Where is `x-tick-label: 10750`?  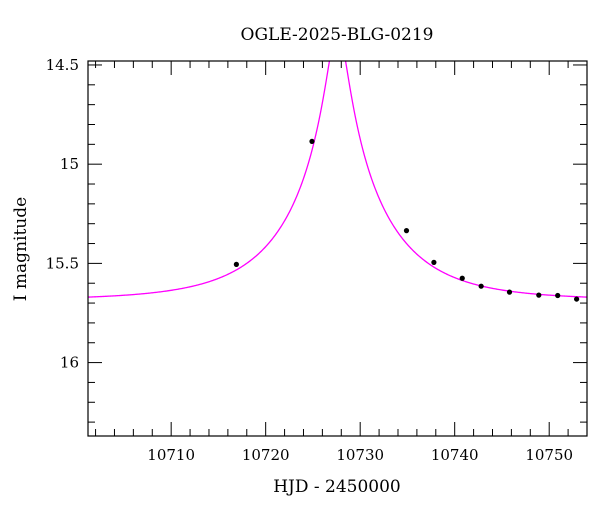
x-tick-label: 10750 is located at coordinates (549, 455).